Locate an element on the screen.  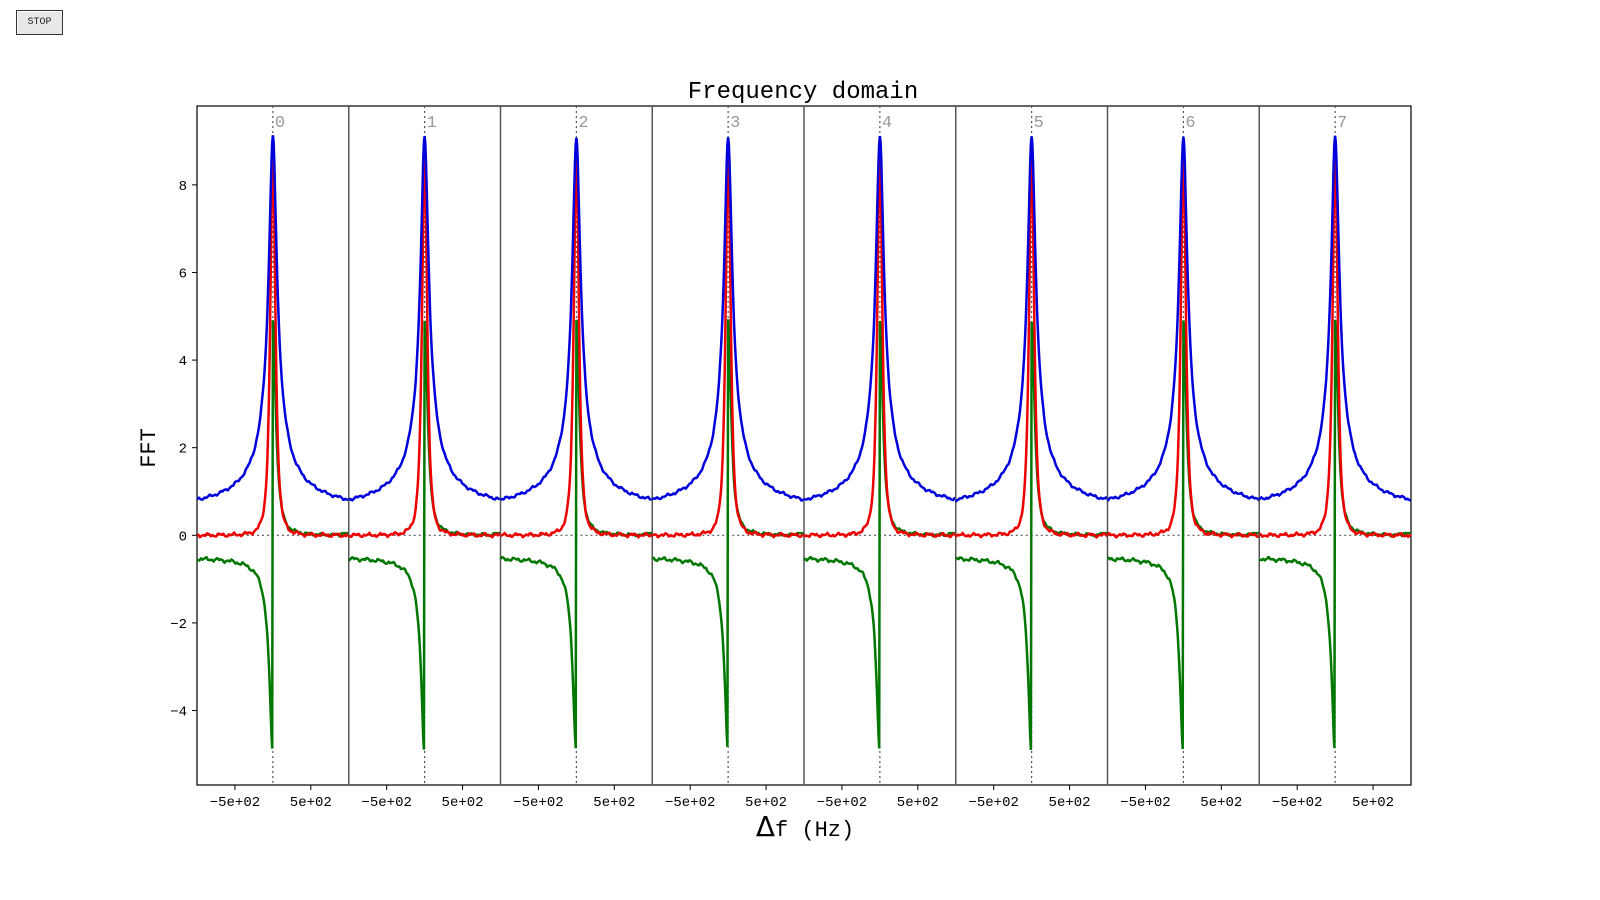
x-axis-label: Δf (Hz) is located at coordinates (805, 826).